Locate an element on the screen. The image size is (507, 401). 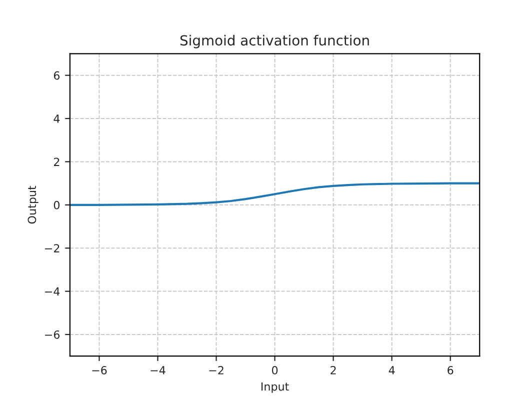
y-tick-label: 6 is located at coordinates (57, 75).